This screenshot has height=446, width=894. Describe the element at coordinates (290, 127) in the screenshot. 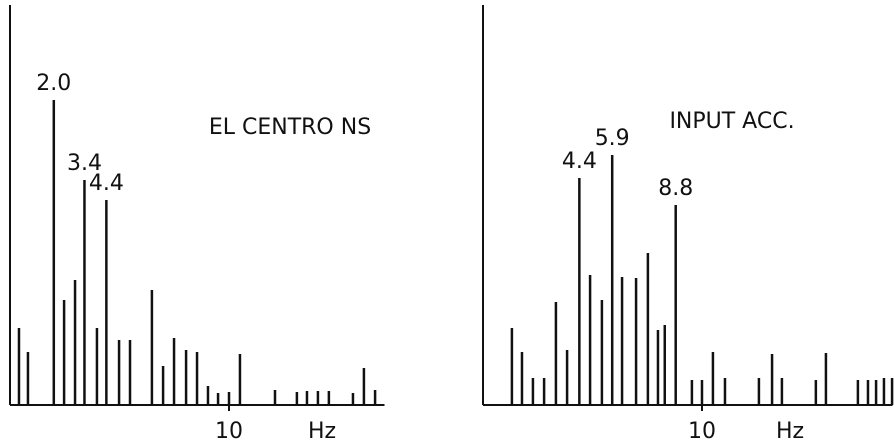

I see `chart-title: EL CENTRO NS` at that location.